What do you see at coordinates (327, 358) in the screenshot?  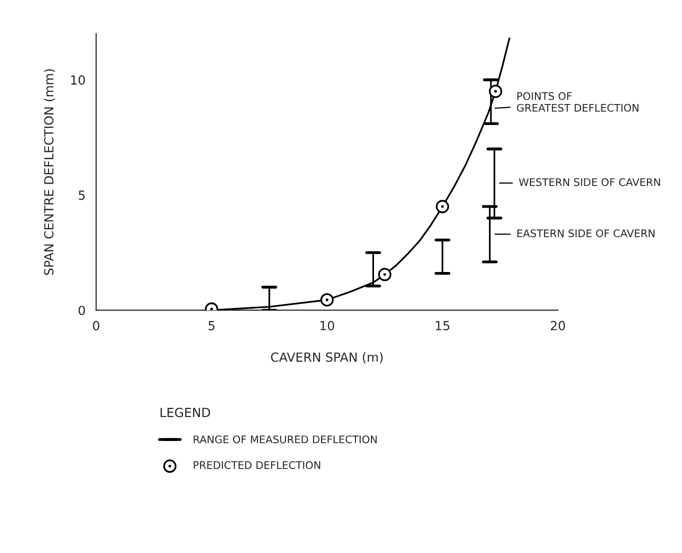 I see `x-axis-title: CAVERN SPAN (m)` at bounding box center [327, 358].